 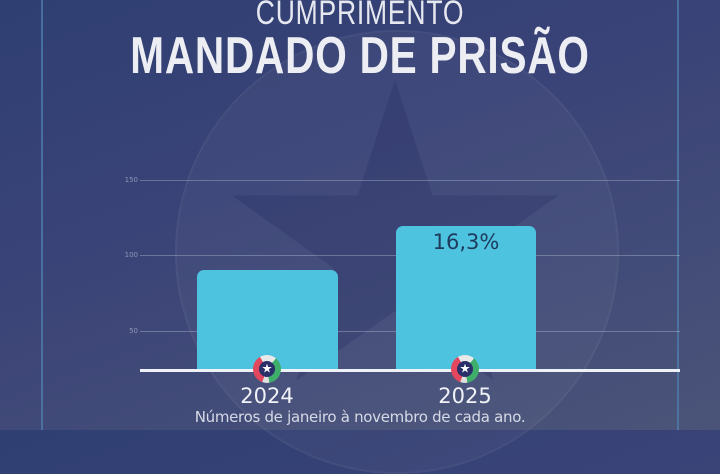 I want to click on frame-line-right, so click(x=678, y=215).